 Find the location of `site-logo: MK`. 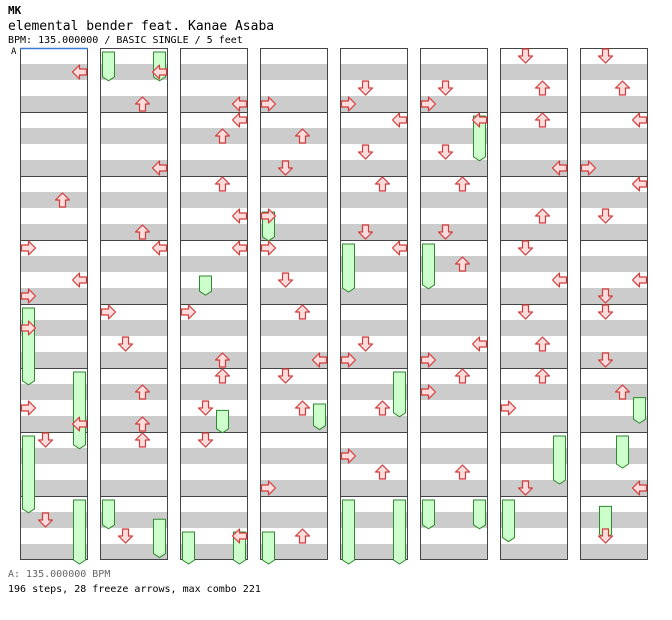

site-logo: MK is located at coordinates (15, 10).